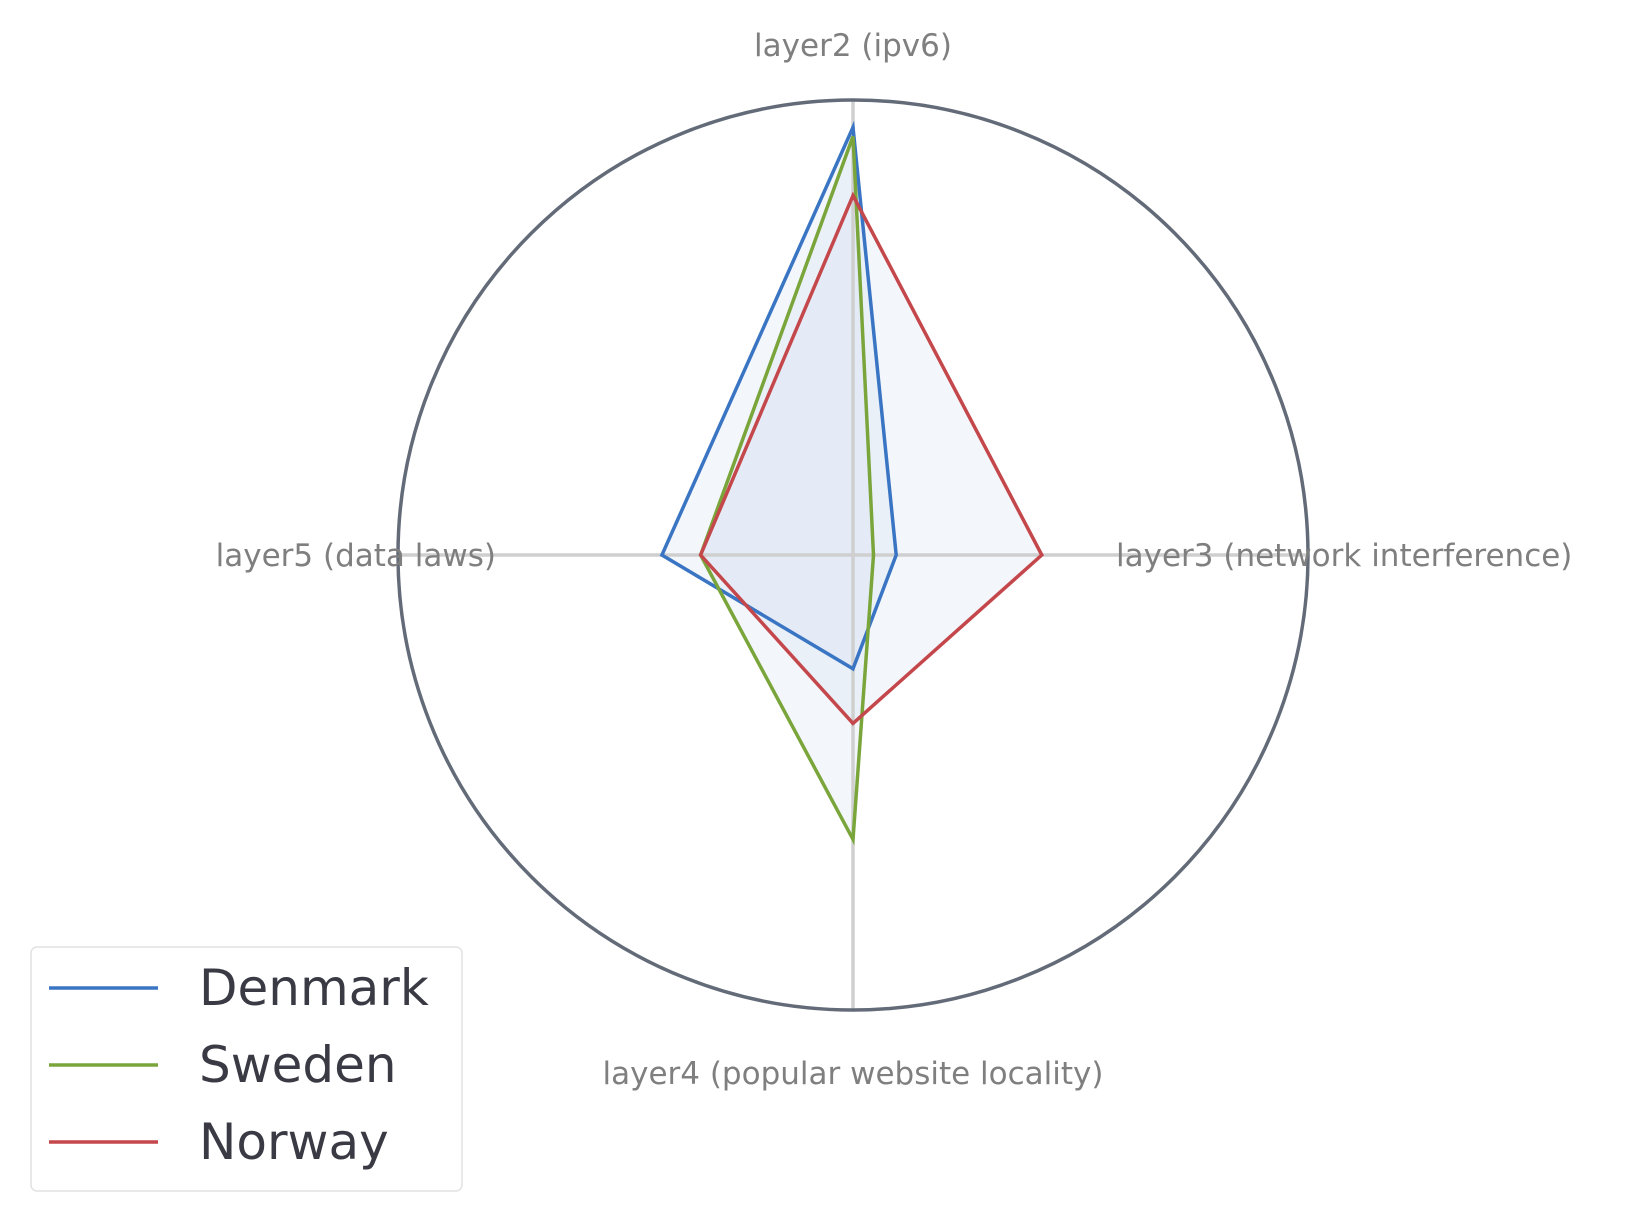 The width and height of the screenshot is (1630, 1215). What do you see at coordinates (356, 556) in the screenshot?
I see `axis-label-4: layer5 (data laws)` at bounding box center [356, 556].